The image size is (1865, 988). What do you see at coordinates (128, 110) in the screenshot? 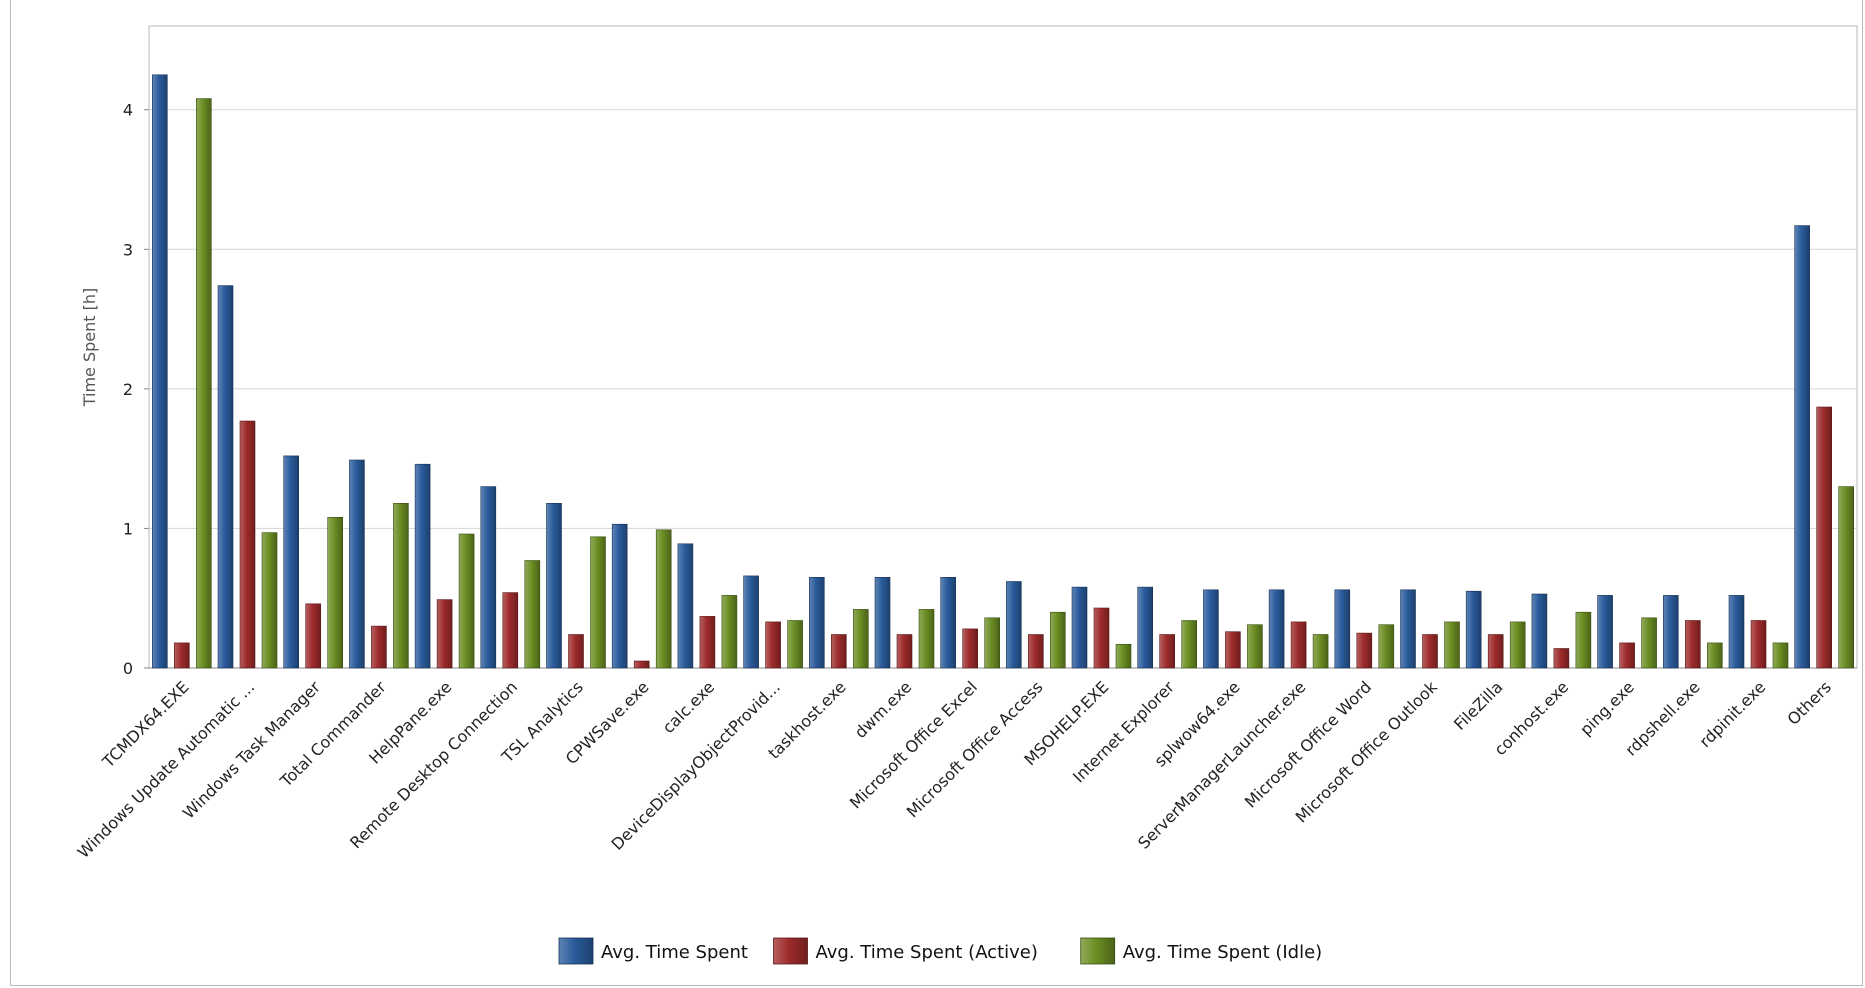
I see `y-tick-label: 4` at bounding box center [128, 110].